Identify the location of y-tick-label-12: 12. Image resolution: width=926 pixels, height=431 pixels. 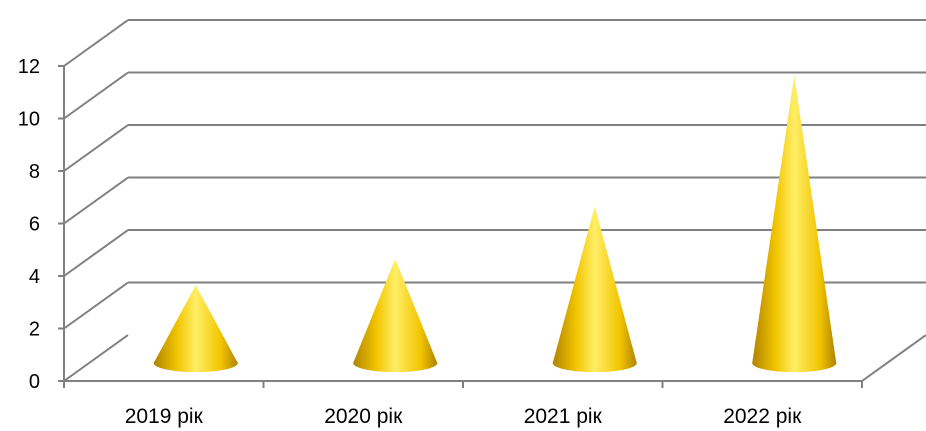
(29, 67).